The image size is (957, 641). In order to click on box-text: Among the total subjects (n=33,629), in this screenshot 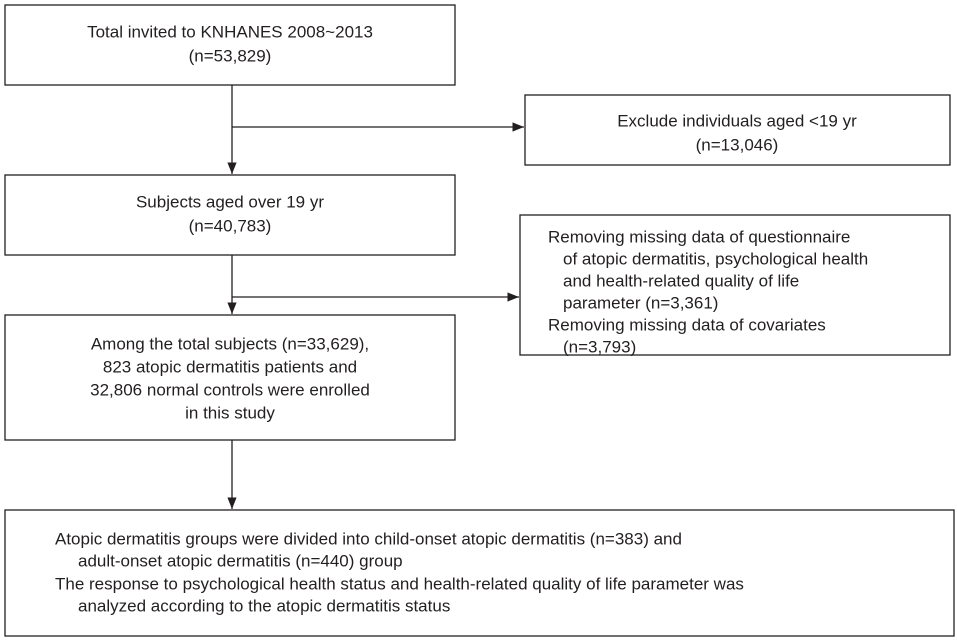, I will do `click(230, 343)`.